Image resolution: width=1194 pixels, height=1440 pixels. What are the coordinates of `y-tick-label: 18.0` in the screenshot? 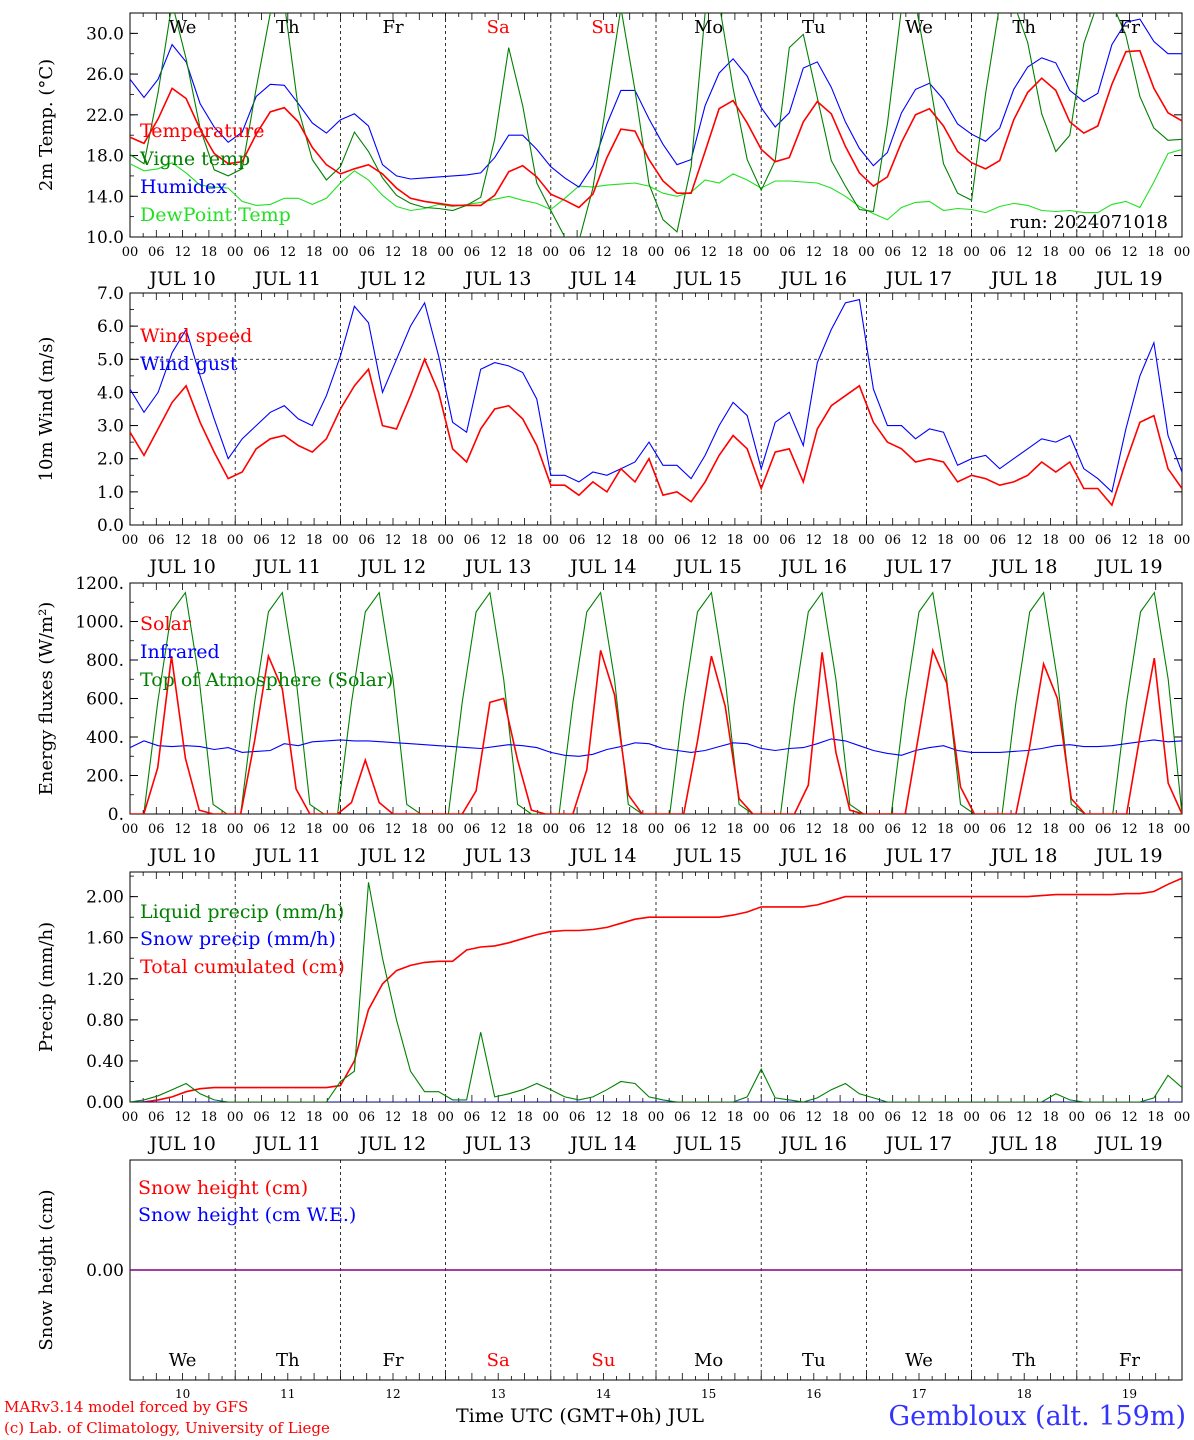 It's located at (105, 157).